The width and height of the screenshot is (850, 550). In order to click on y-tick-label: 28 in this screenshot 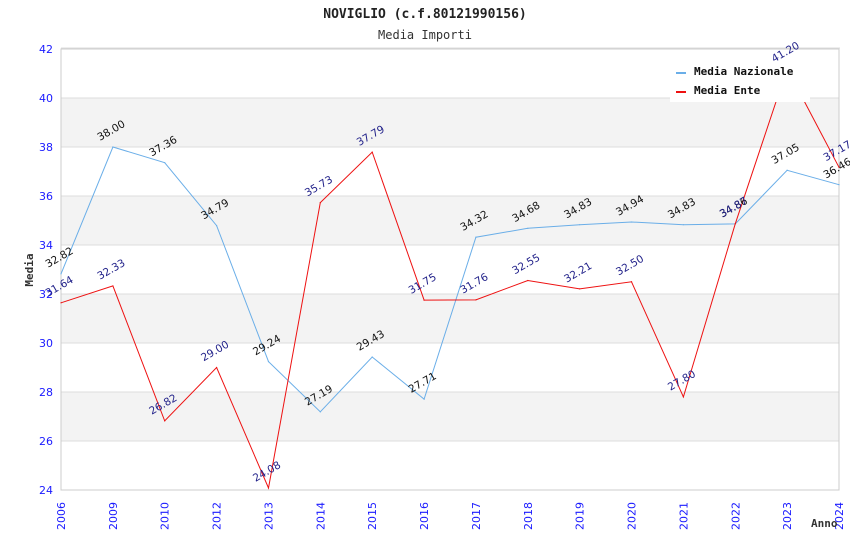, I will do `click(46, 392)`.